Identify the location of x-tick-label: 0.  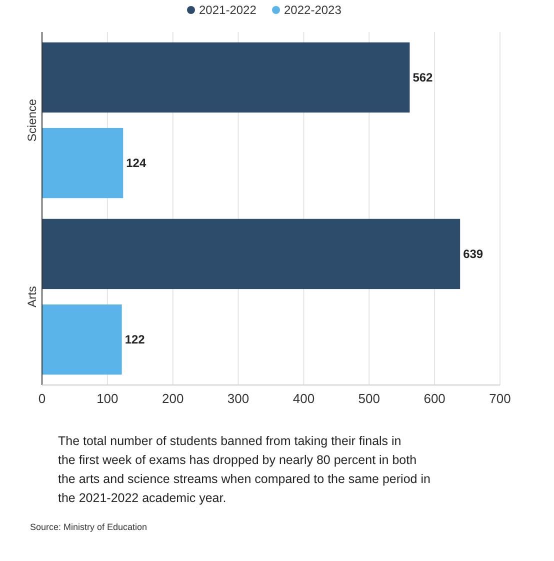
(42, 398).